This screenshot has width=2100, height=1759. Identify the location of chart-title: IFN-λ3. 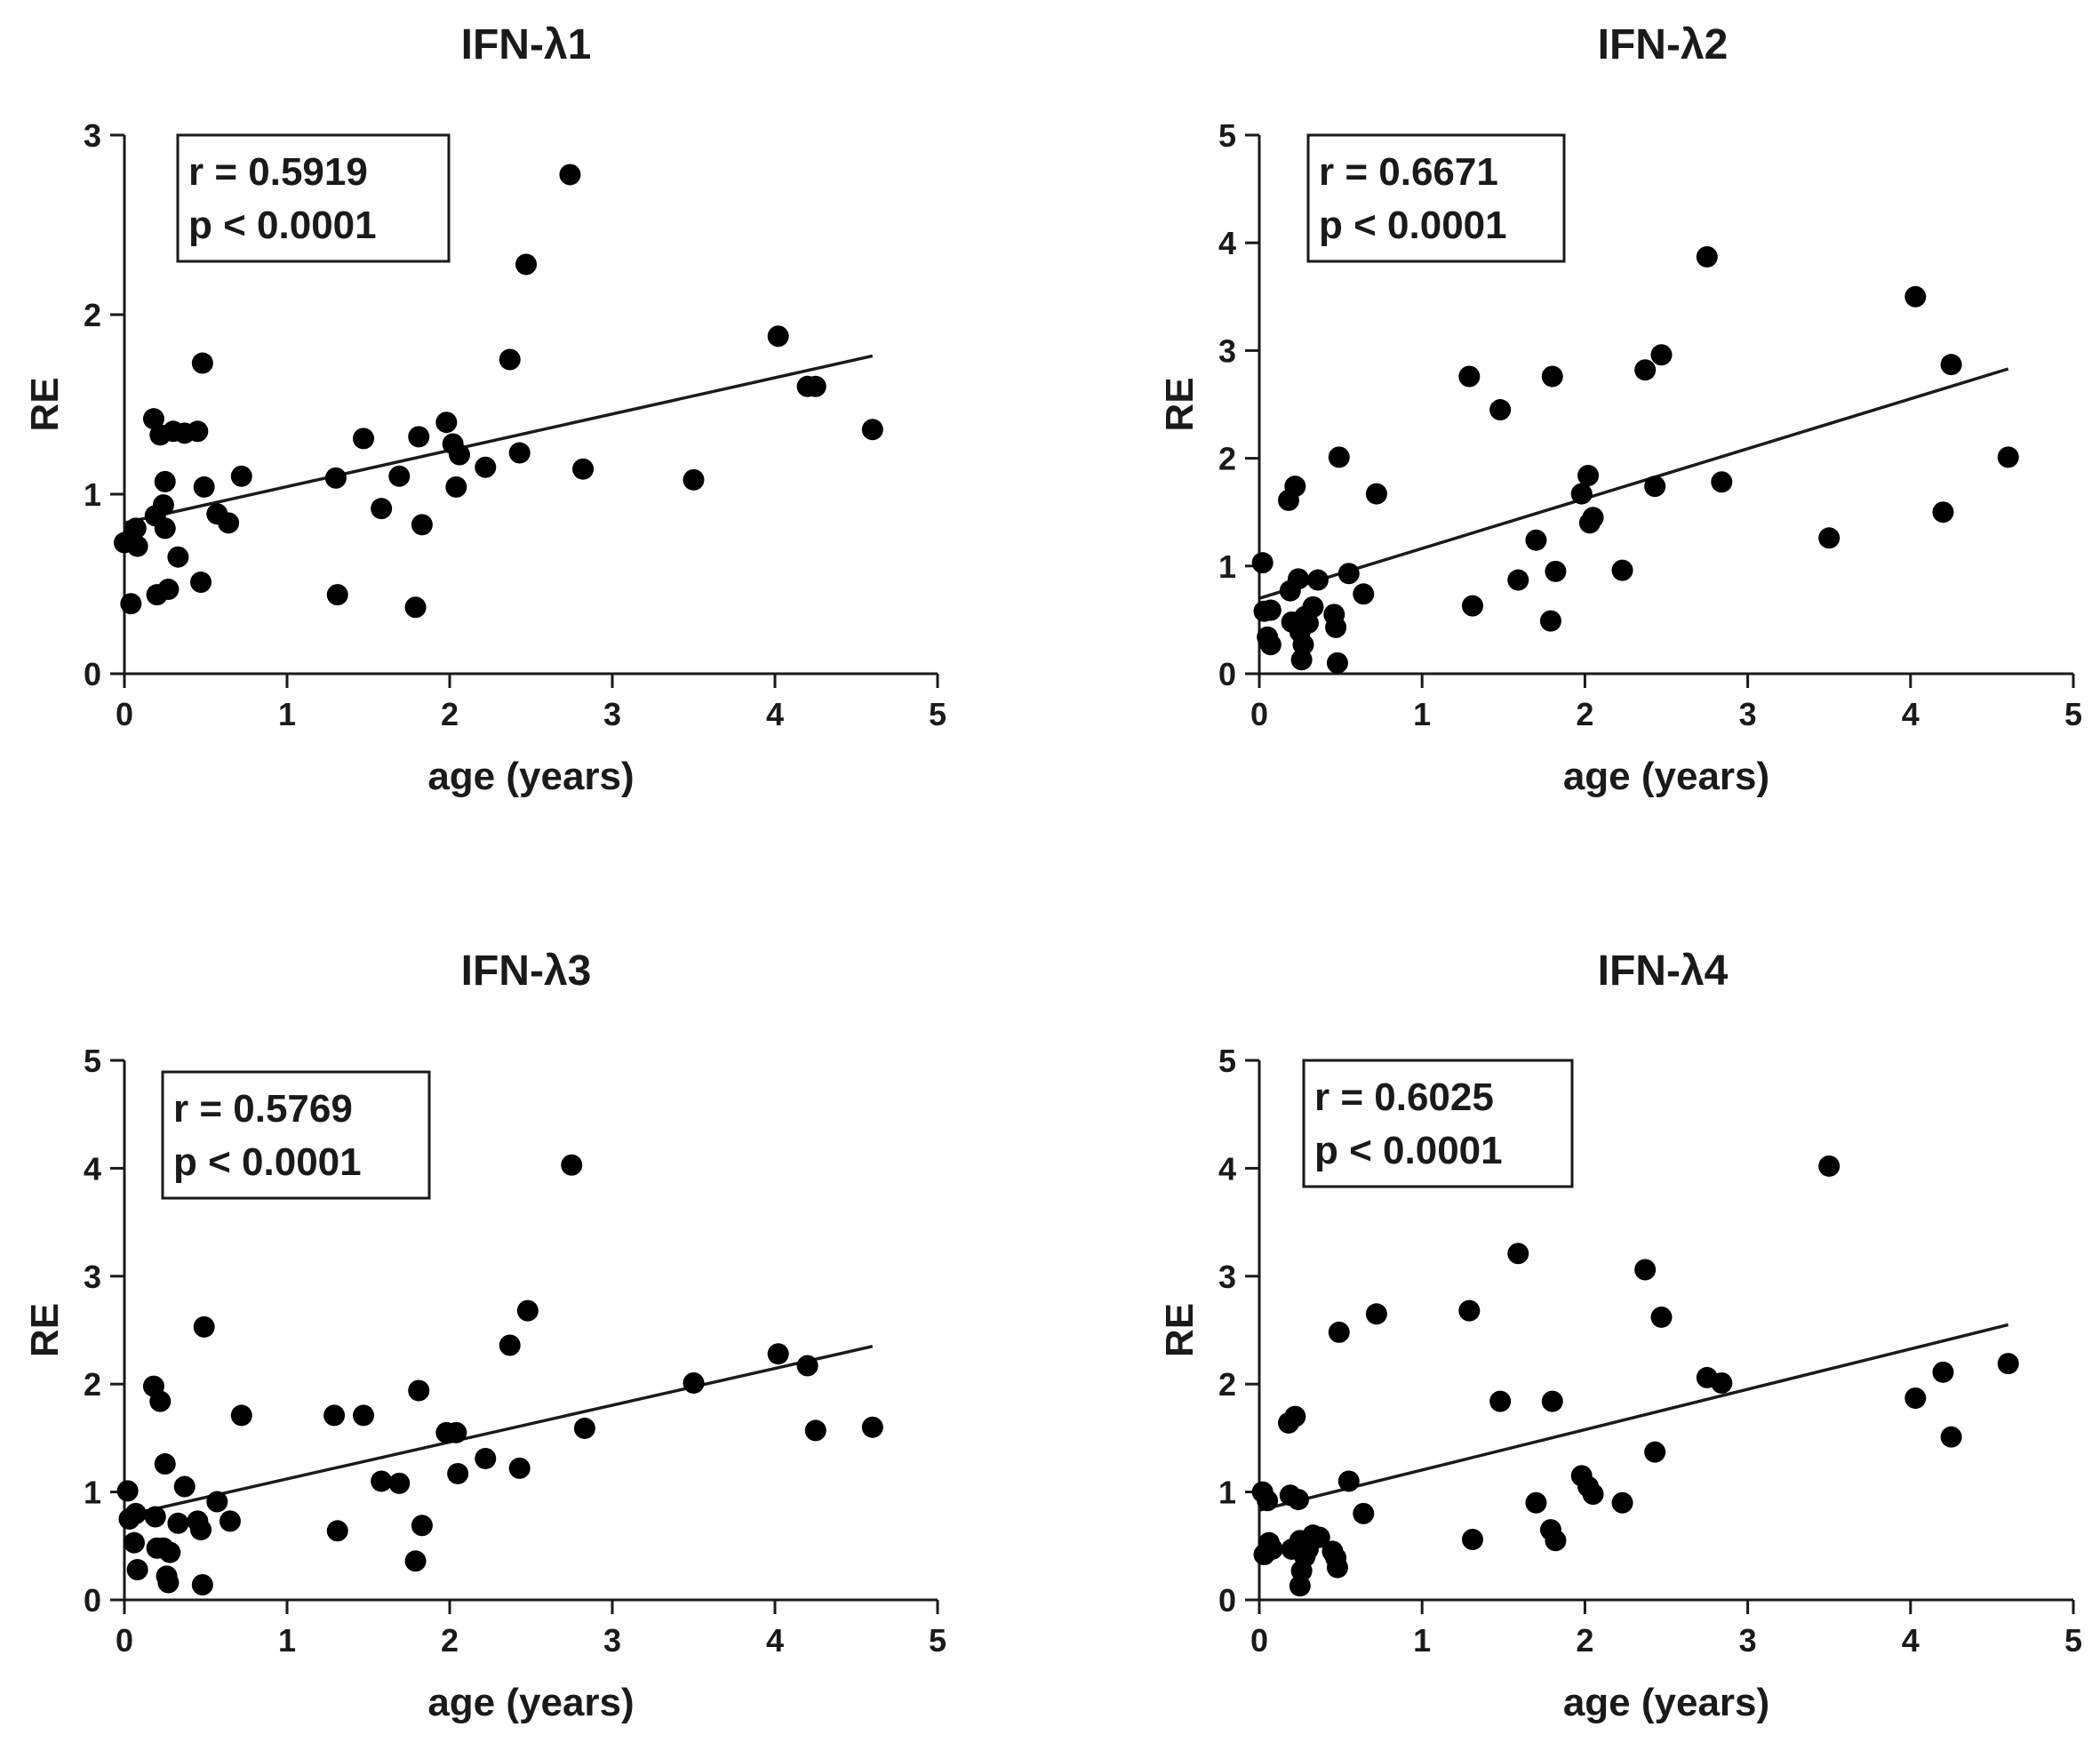
(526, 971).